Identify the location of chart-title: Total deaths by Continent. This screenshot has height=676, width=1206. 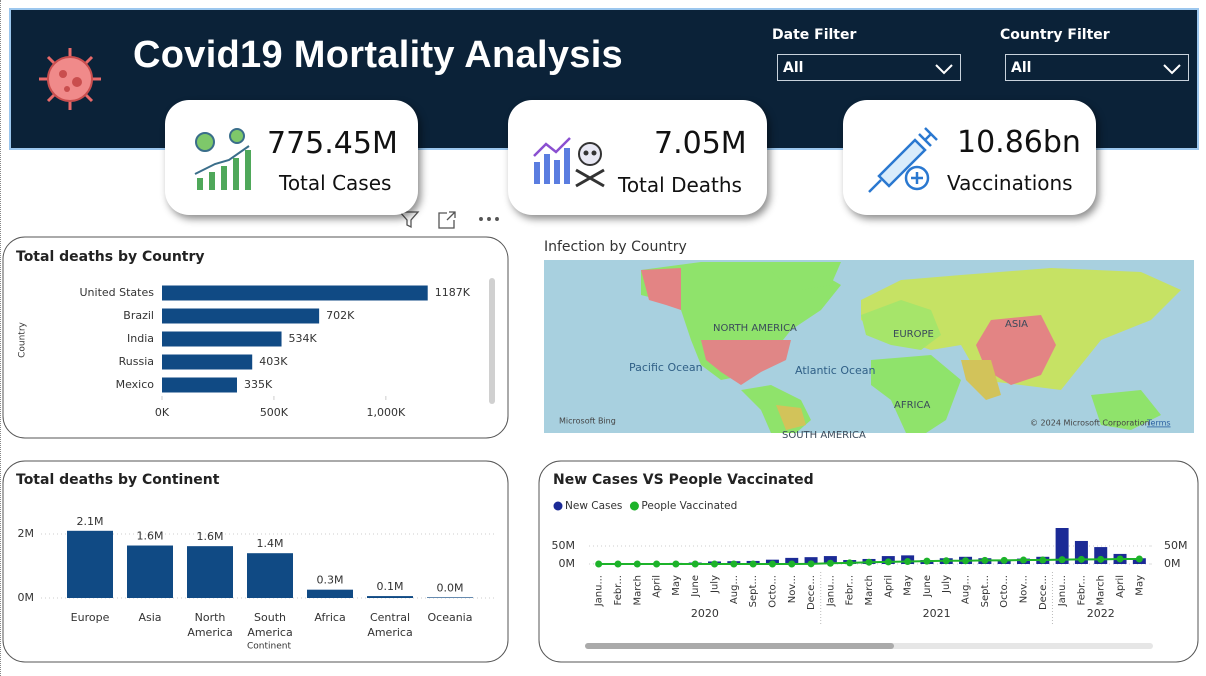
(118, 480).